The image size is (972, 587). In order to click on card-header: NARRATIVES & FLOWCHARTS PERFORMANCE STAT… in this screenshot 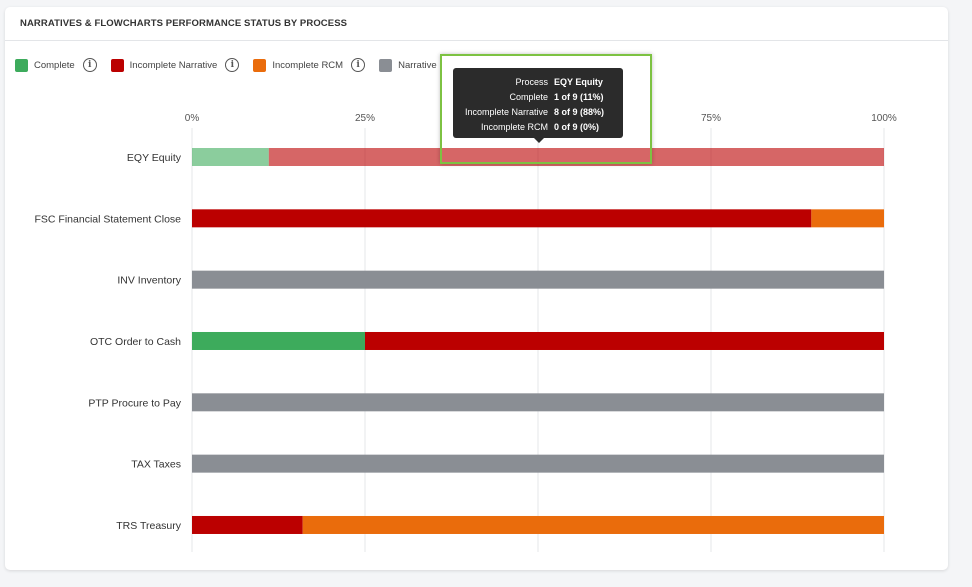, I will do `click(476, 24)`.